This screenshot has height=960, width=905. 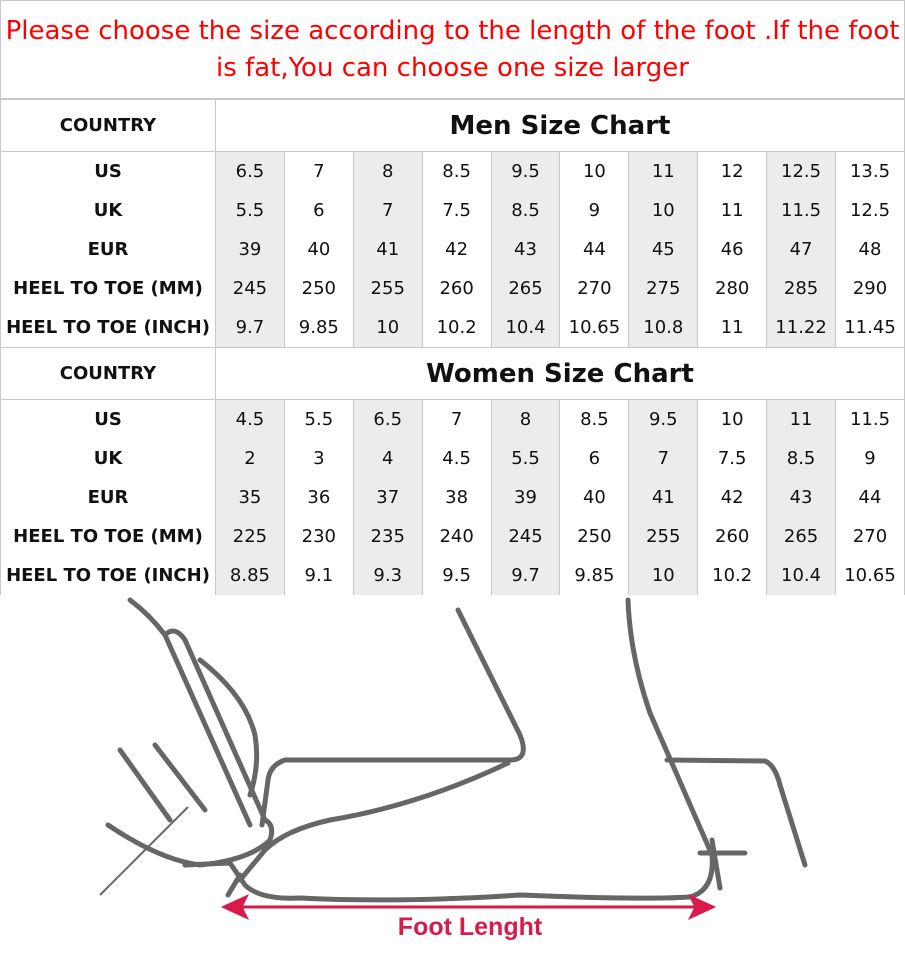 What do you see at coordinates (801, 249) in the screenshot?
I see `size-cell: 47` at bounding box center [801, 249].